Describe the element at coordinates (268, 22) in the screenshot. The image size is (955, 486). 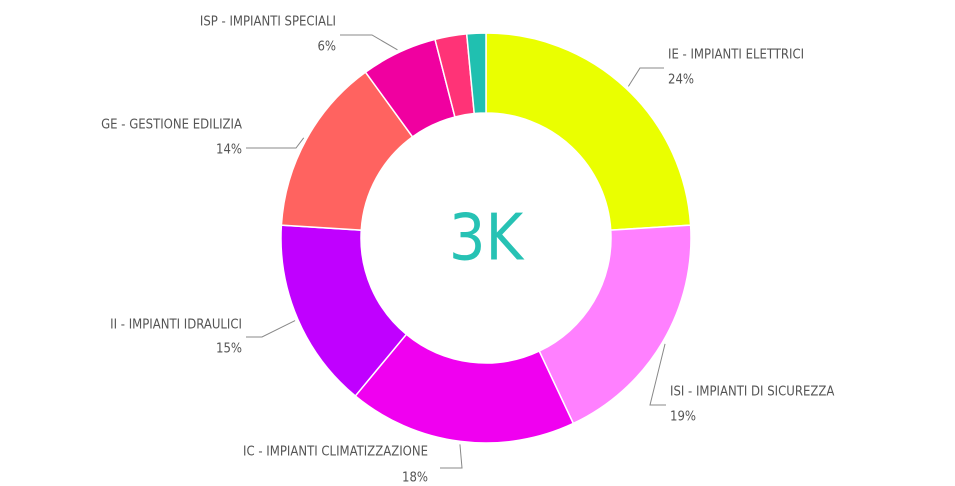
I see `slice-label: ISP - IMPIANTI SPECIALI` at that location.